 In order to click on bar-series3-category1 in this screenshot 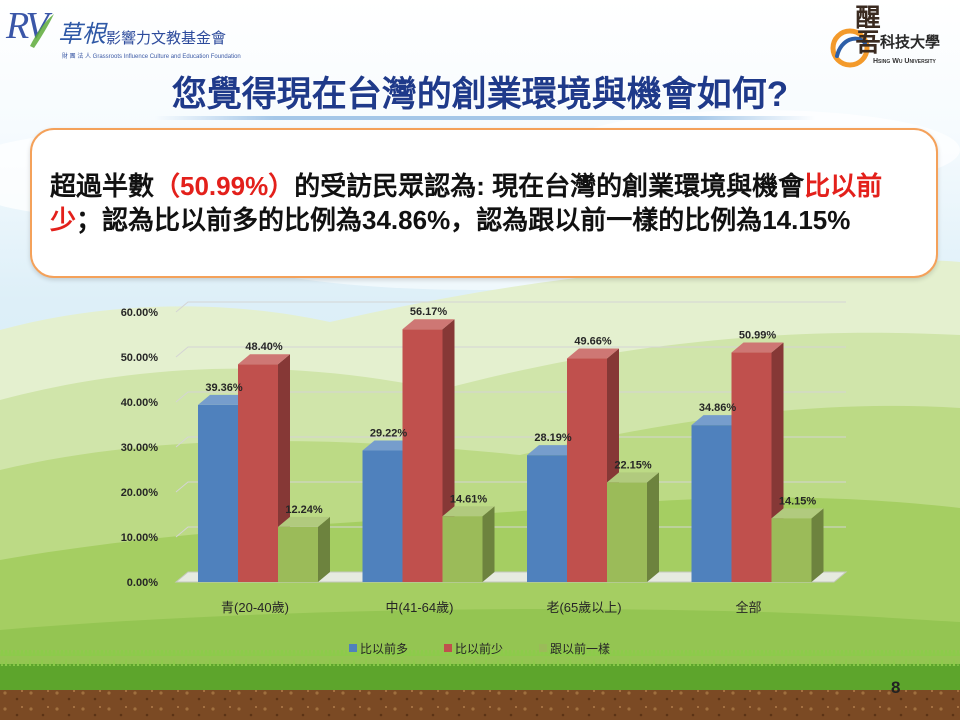, I will do `click(304, 549)`.